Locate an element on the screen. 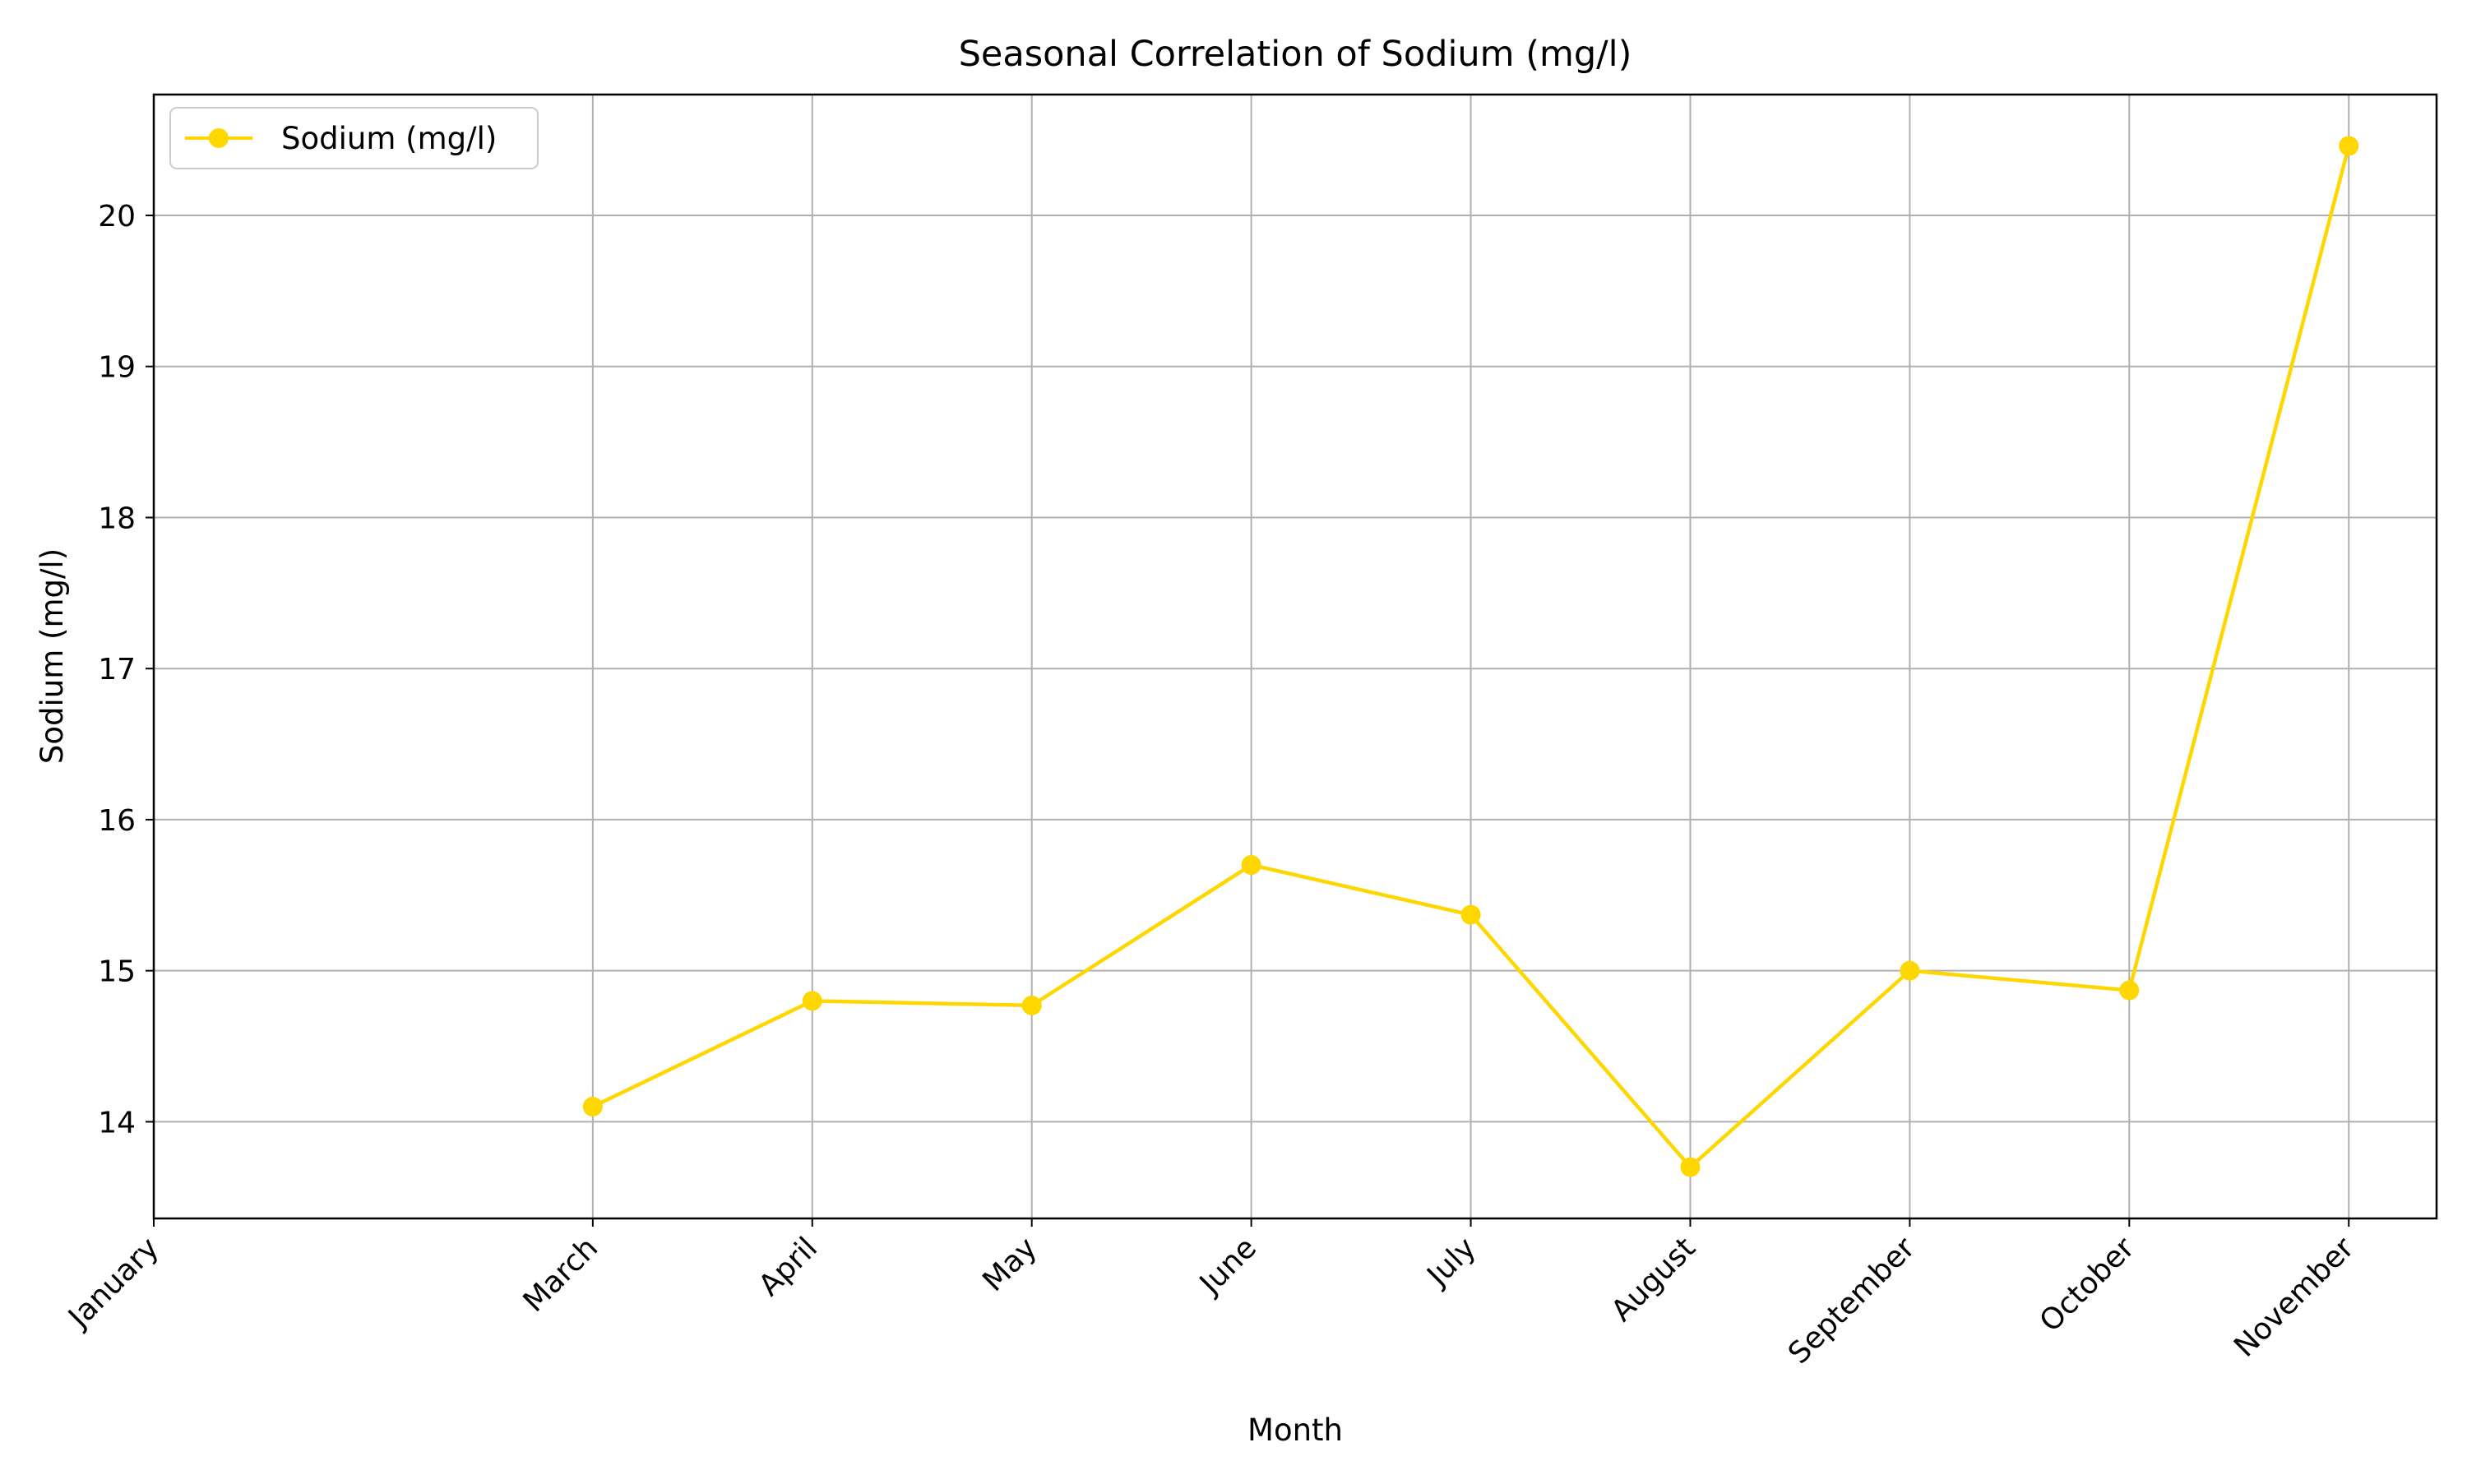  legend-label: Sodium (mg/l) is located at coordinates (389, 138).